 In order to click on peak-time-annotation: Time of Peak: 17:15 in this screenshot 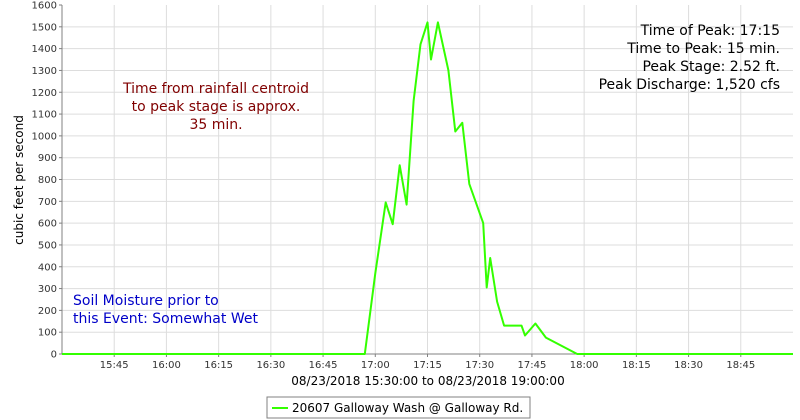, I will do `click(710, 31)`.